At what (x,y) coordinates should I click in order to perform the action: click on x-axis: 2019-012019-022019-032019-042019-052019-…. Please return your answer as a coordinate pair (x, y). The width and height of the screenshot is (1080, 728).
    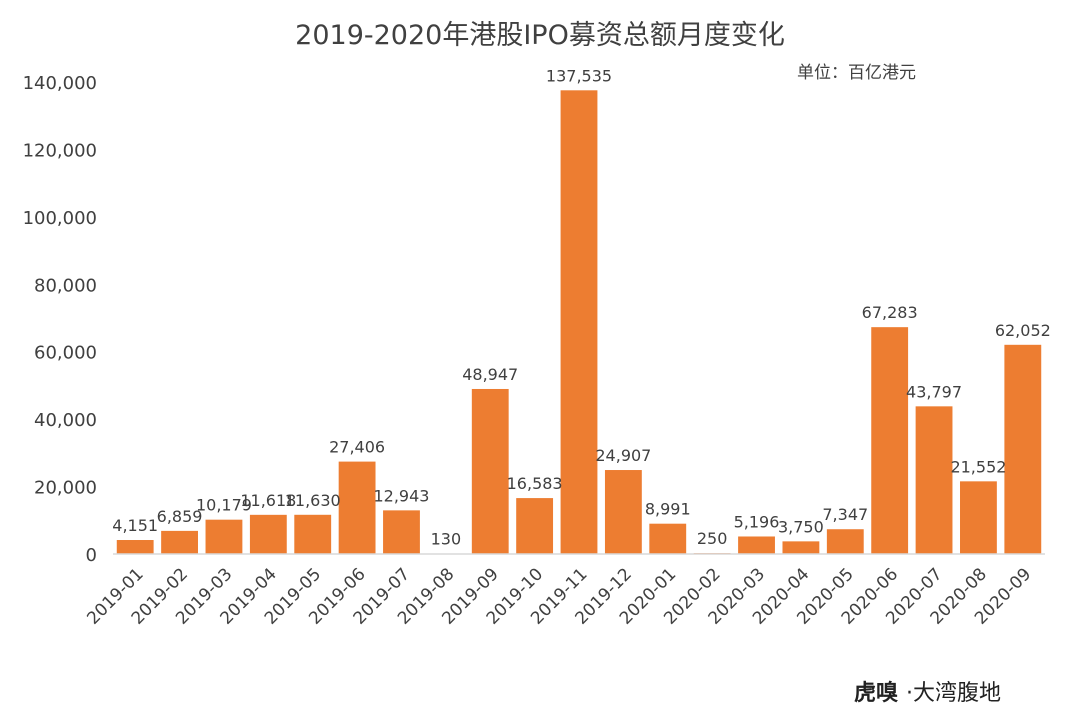
    Looking at the image, I should click on (559, 596).